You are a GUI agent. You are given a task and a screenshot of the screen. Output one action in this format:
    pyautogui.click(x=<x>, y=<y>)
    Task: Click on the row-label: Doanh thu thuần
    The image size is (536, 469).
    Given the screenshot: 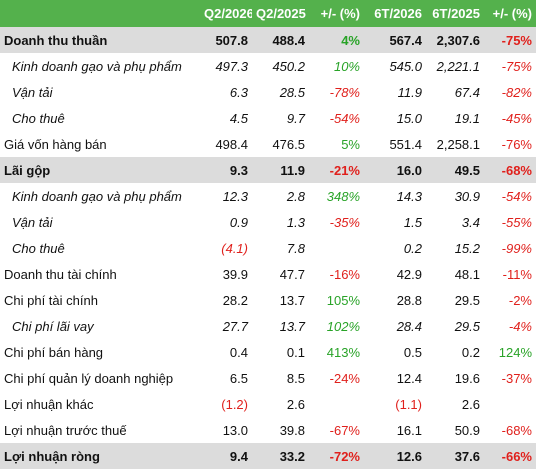 What is the action you would take?
    pyautogui.click(x=100, y=40)
    